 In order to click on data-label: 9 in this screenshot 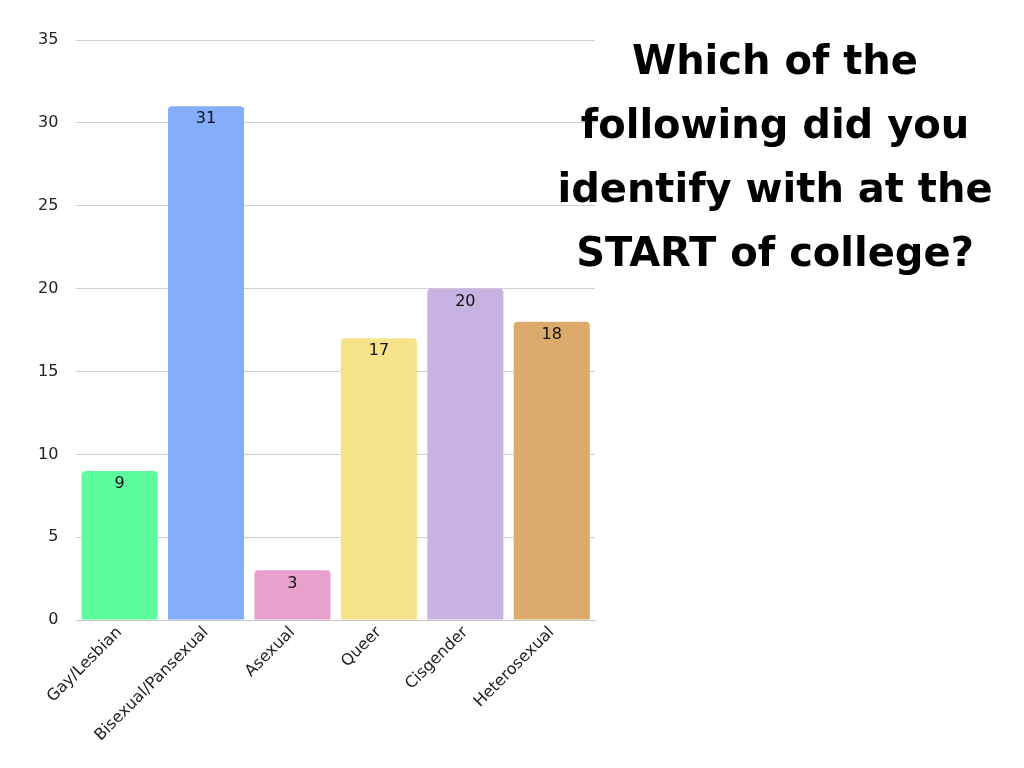, I will do `click(119, 483)`.